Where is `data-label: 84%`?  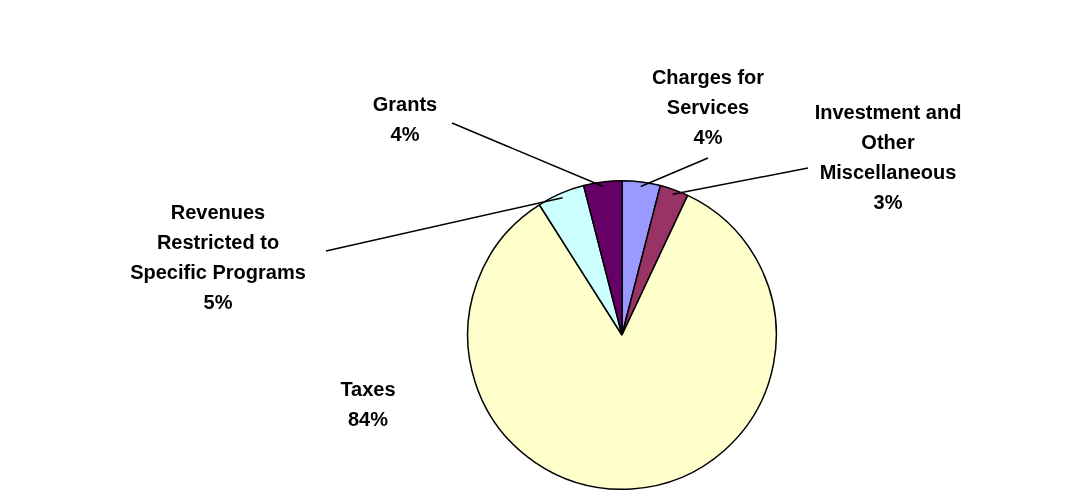 data-label: 84% is located at coordinates (368, 418).